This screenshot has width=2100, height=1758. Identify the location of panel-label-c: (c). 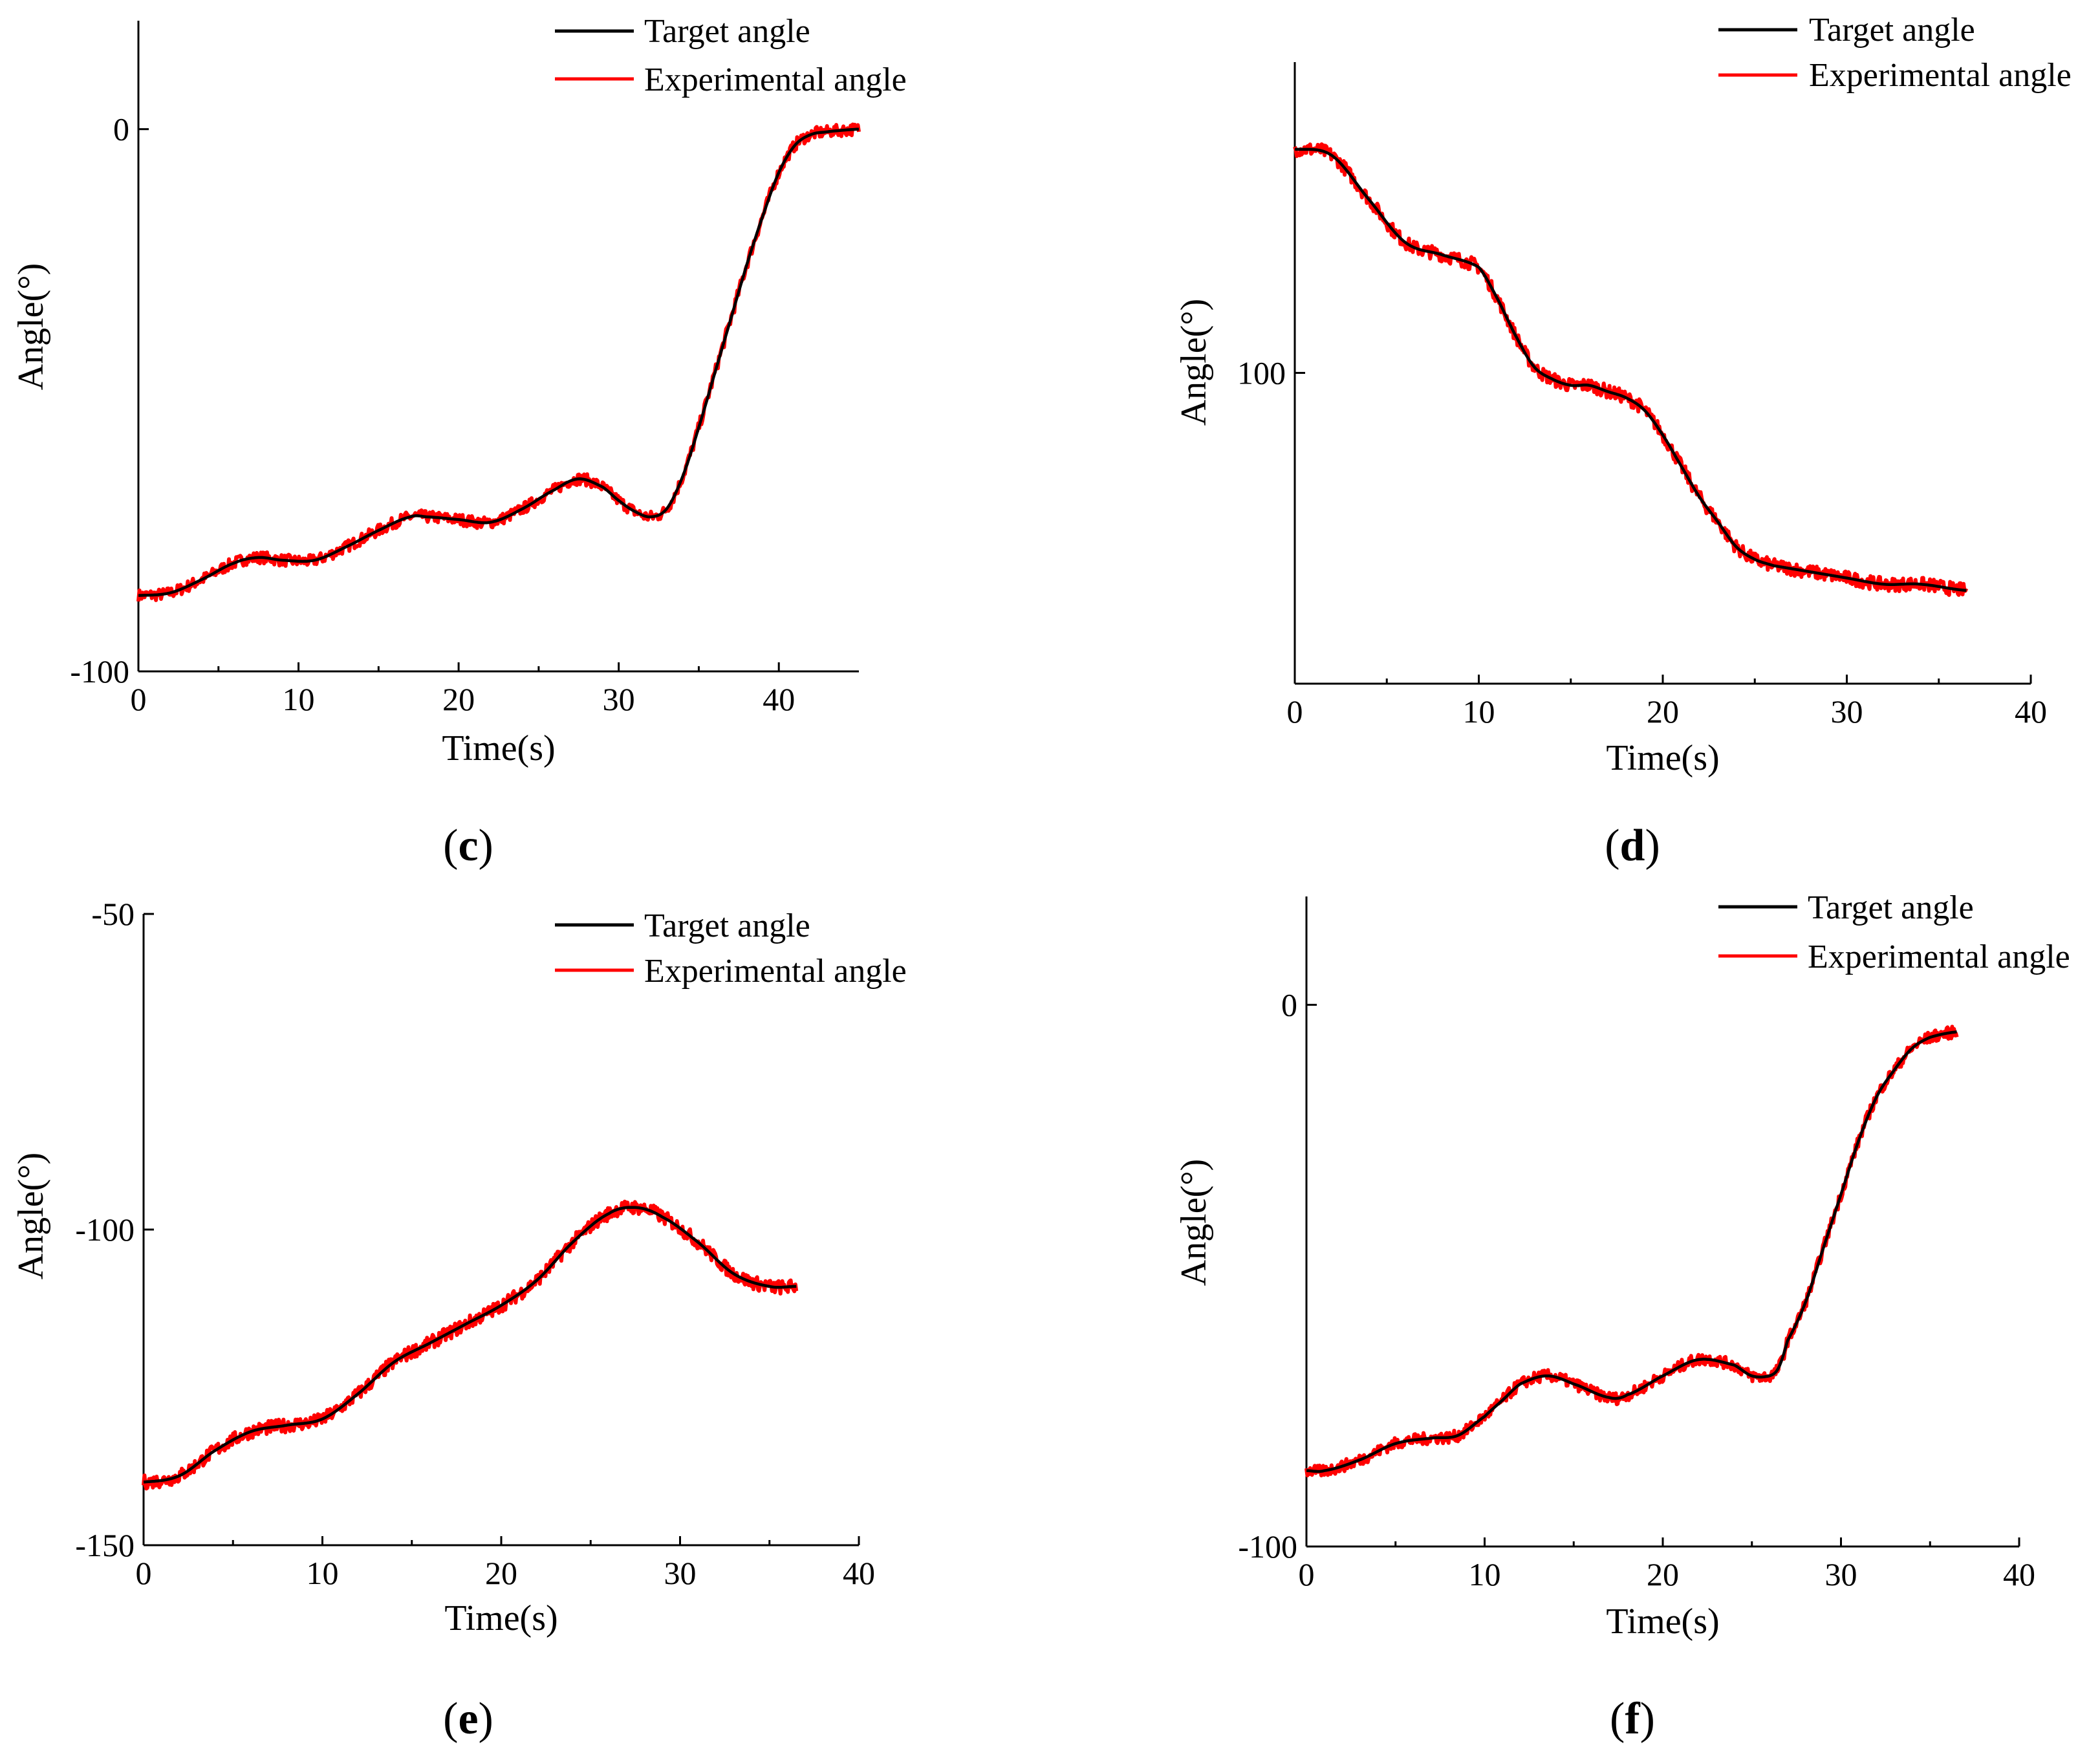
(468, 846).